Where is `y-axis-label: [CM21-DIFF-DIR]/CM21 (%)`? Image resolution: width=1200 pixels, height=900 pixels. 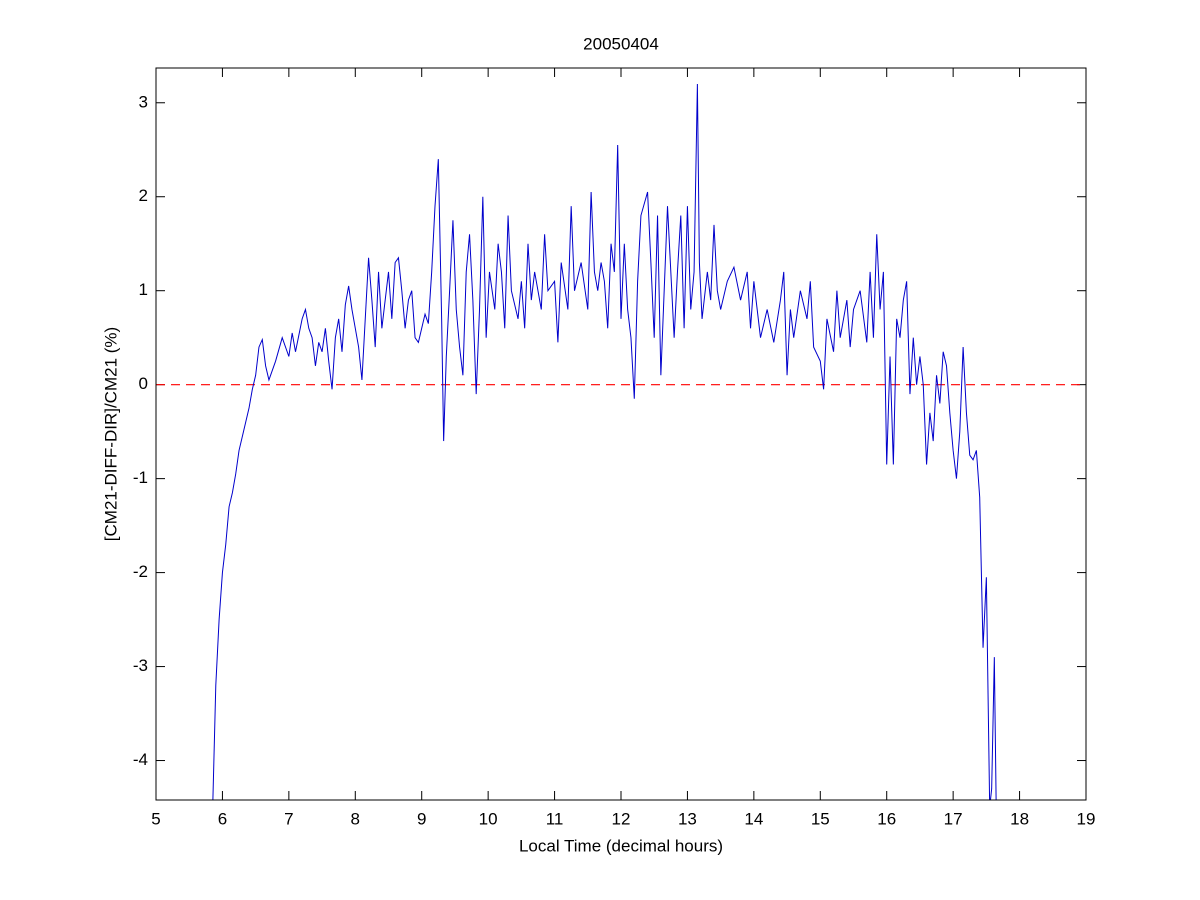
y-axis-label: [CM21-DIFF-DIR]/CM21 (%) is located at coordinates (110, 434).